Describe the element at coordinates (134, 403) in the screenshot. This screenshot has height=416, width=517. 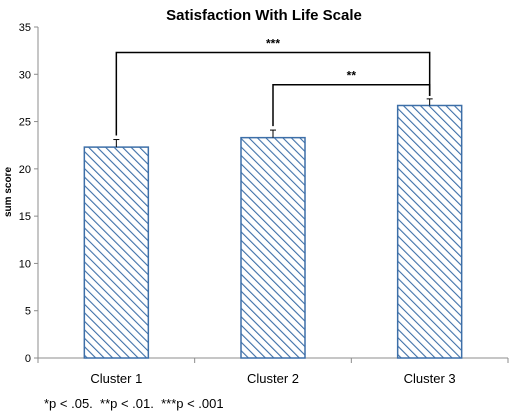
I see `significance-footnote: *p < .05. **p < .01. ***p < .001` at that location.